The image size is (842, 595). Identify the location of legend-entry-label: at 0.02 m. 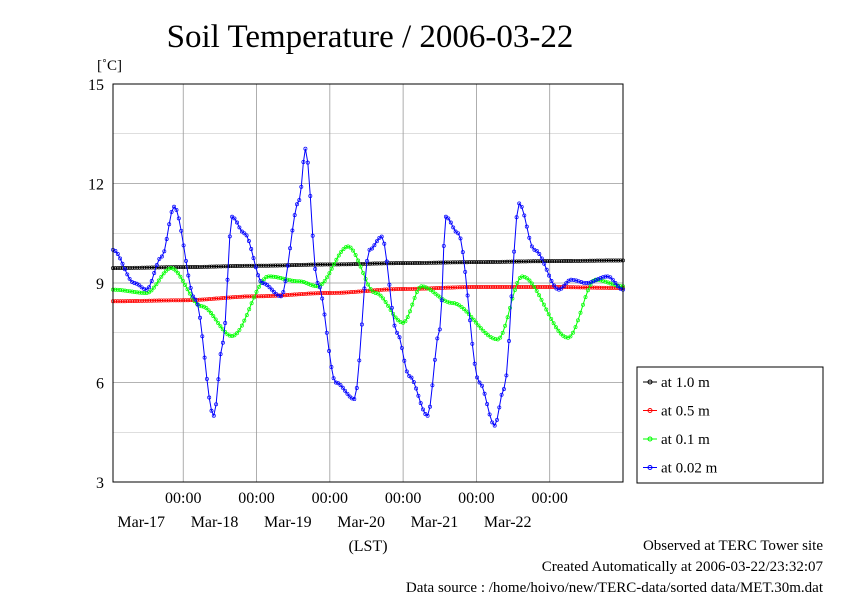
(689, 469).